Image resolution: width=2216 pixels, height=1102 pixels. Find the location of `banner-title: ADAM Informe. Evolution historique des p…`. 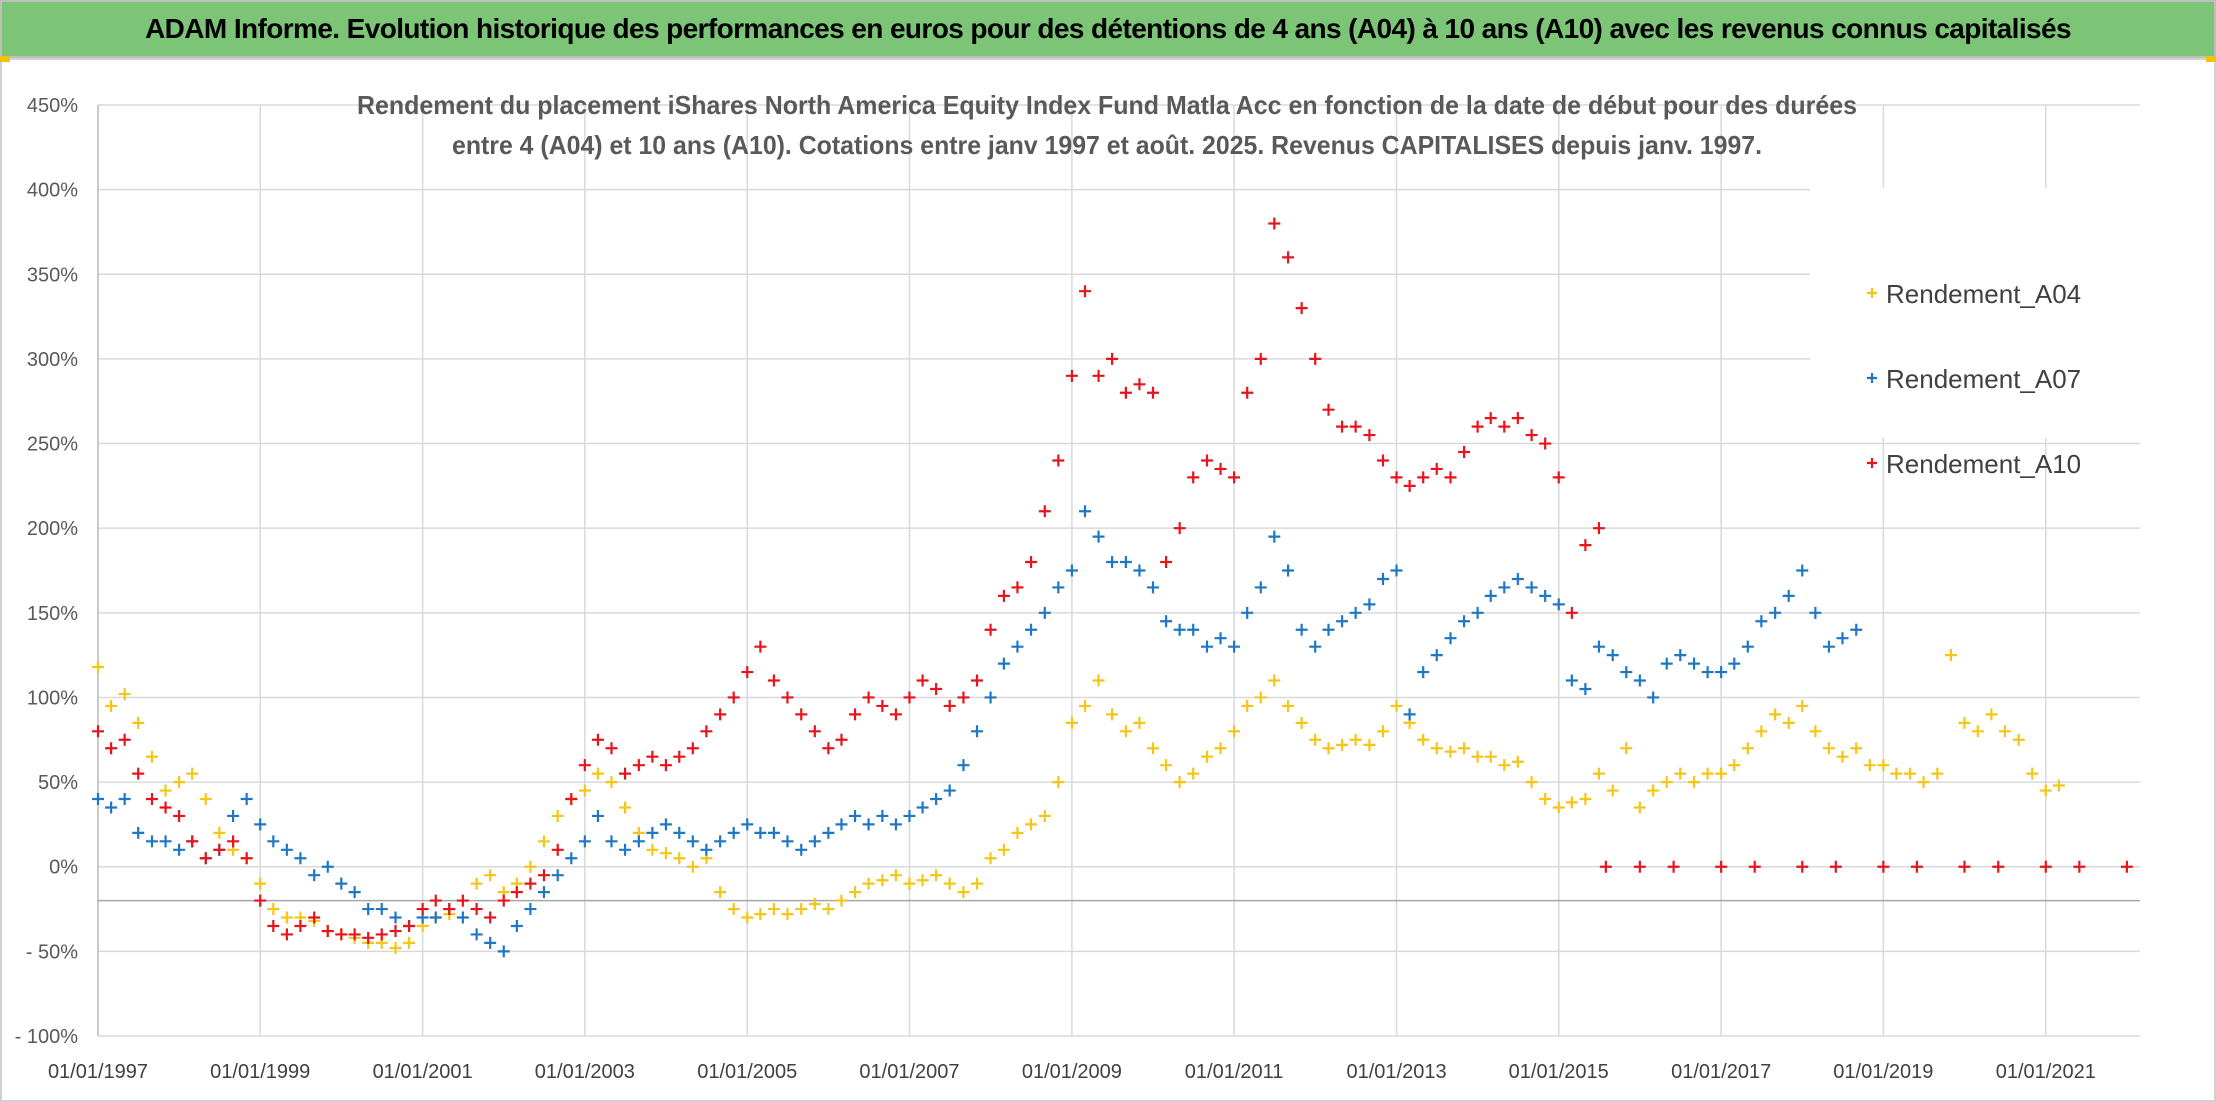

banner-title: ADAM Informe. Evolution historique des p… is located at coordinates (1108, 28).